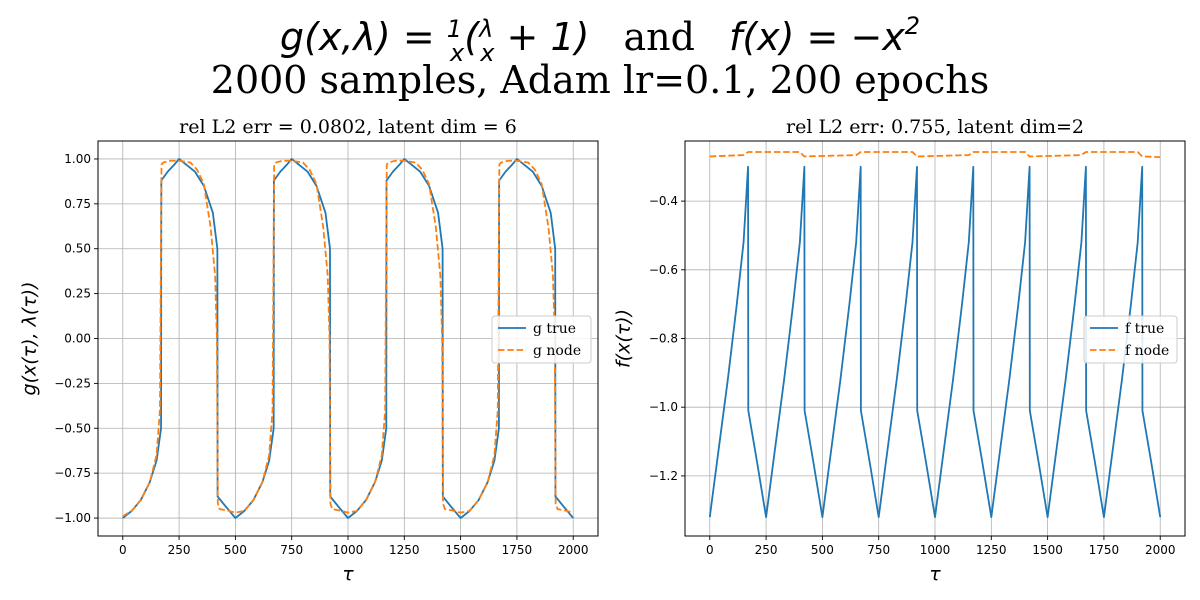 This screenshot has height=600, width=1200. Describe the element at coordinates (710, 550) in the screenshot. I see `right-xtick-label-0: 0` at that location.